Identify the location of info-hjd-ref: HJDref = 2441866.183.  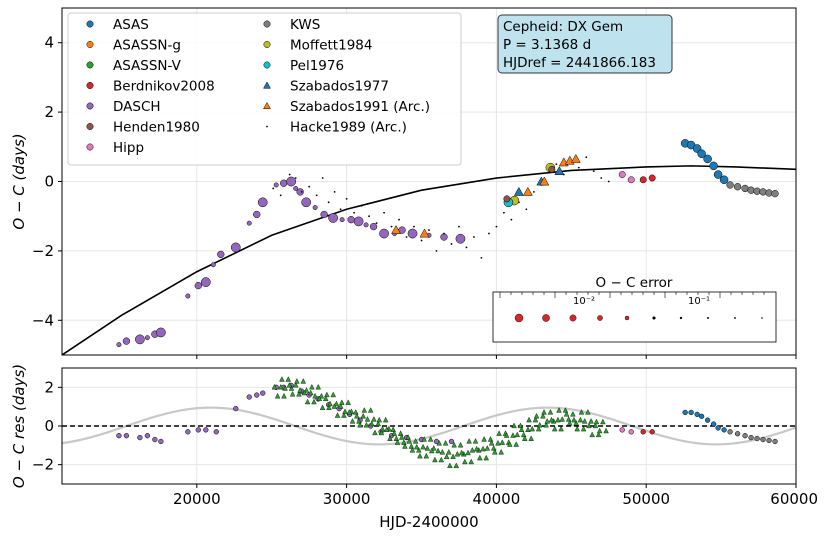
(579, 63).